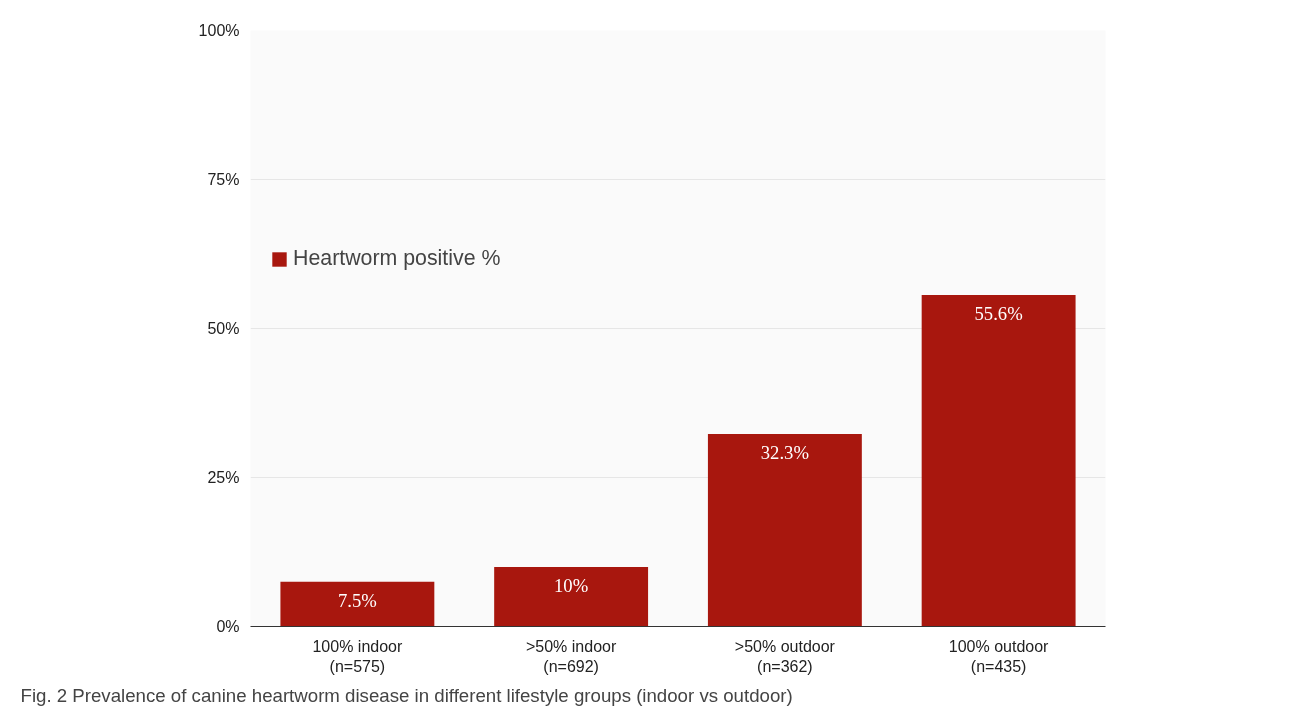  Describe the element at coordinates (223, 328) in the screenshot. I see `y-tick-label: 50%` at that location.